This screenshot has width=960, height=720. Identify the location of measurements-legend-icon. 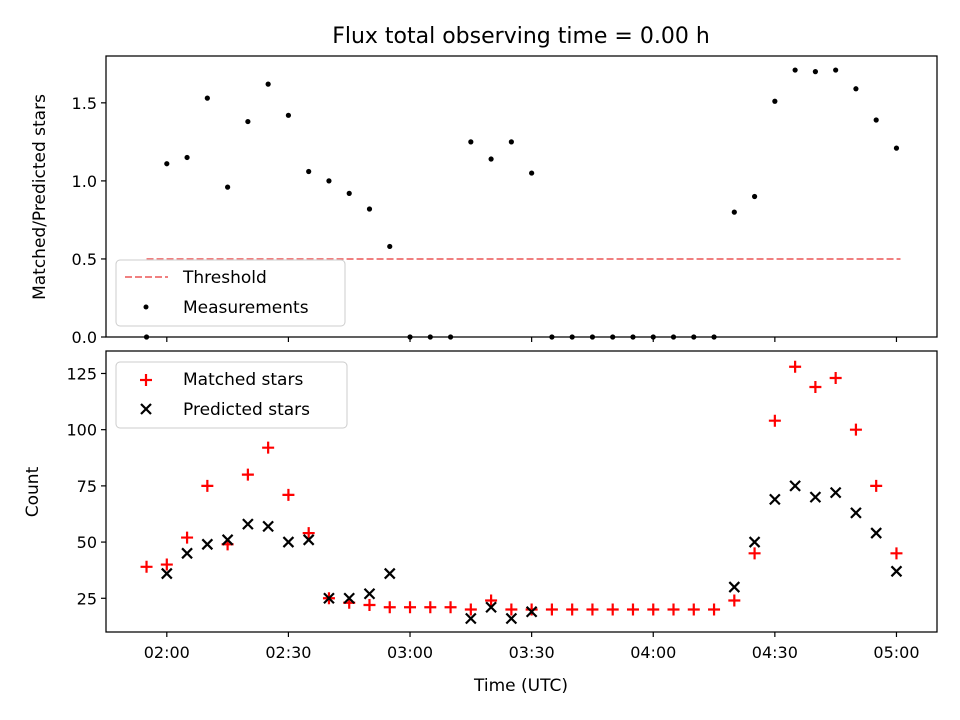
(146, 307).